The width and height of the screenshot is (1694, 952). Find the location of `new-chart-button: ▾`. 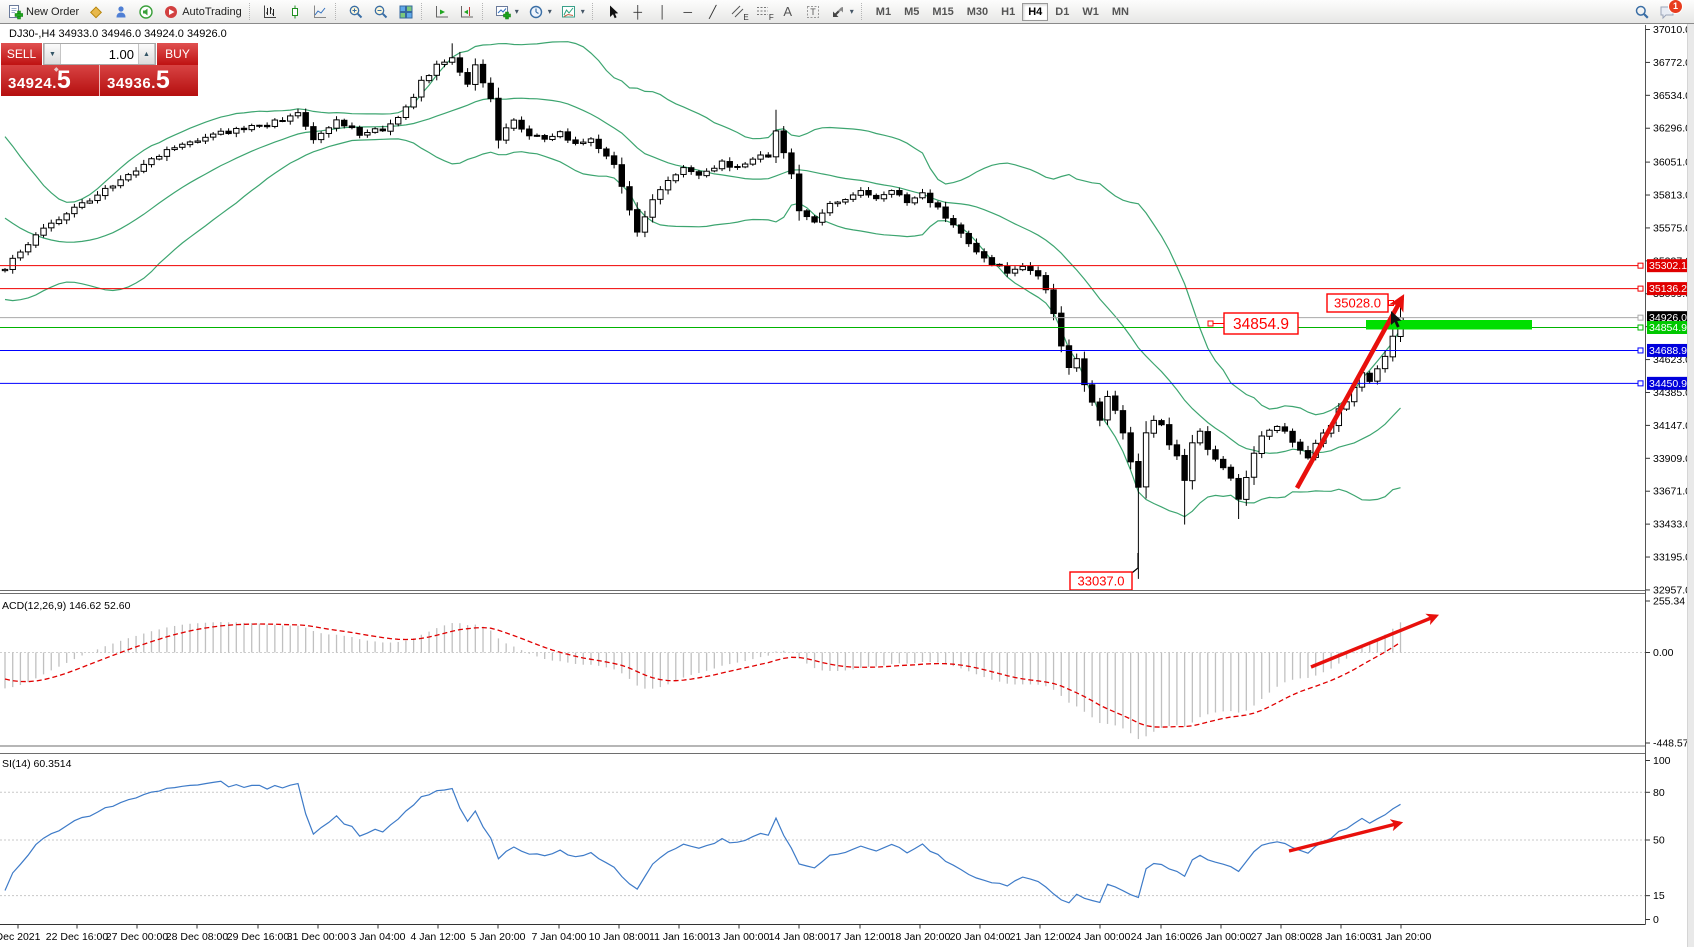

new-chart-button: ▾ is located at coordinates (507, 12).